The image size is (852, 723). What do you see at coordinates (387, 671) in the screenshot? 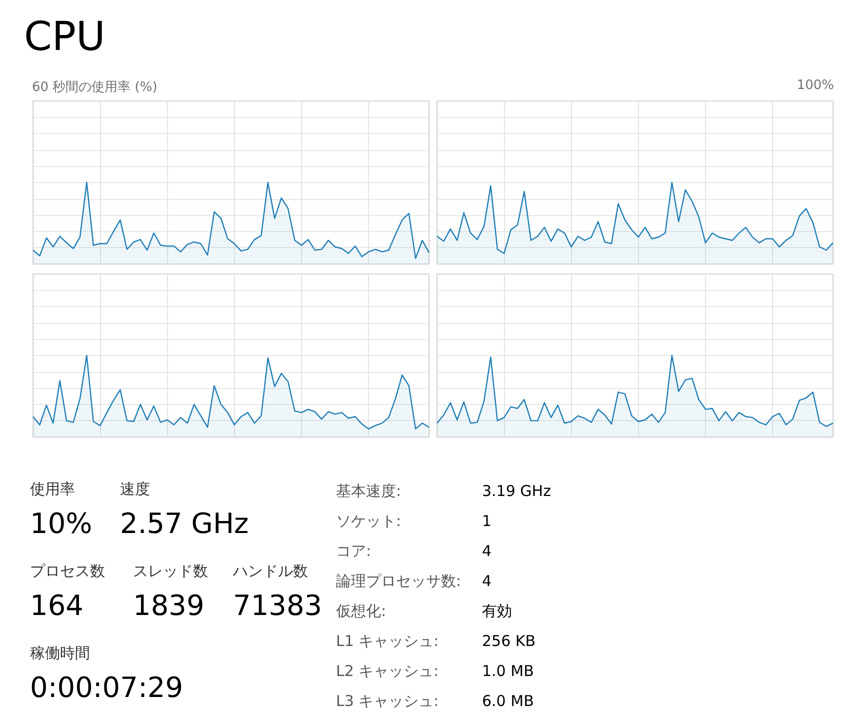
I see `text: L2 キャッシュ:` at bounding box center [387, 671].